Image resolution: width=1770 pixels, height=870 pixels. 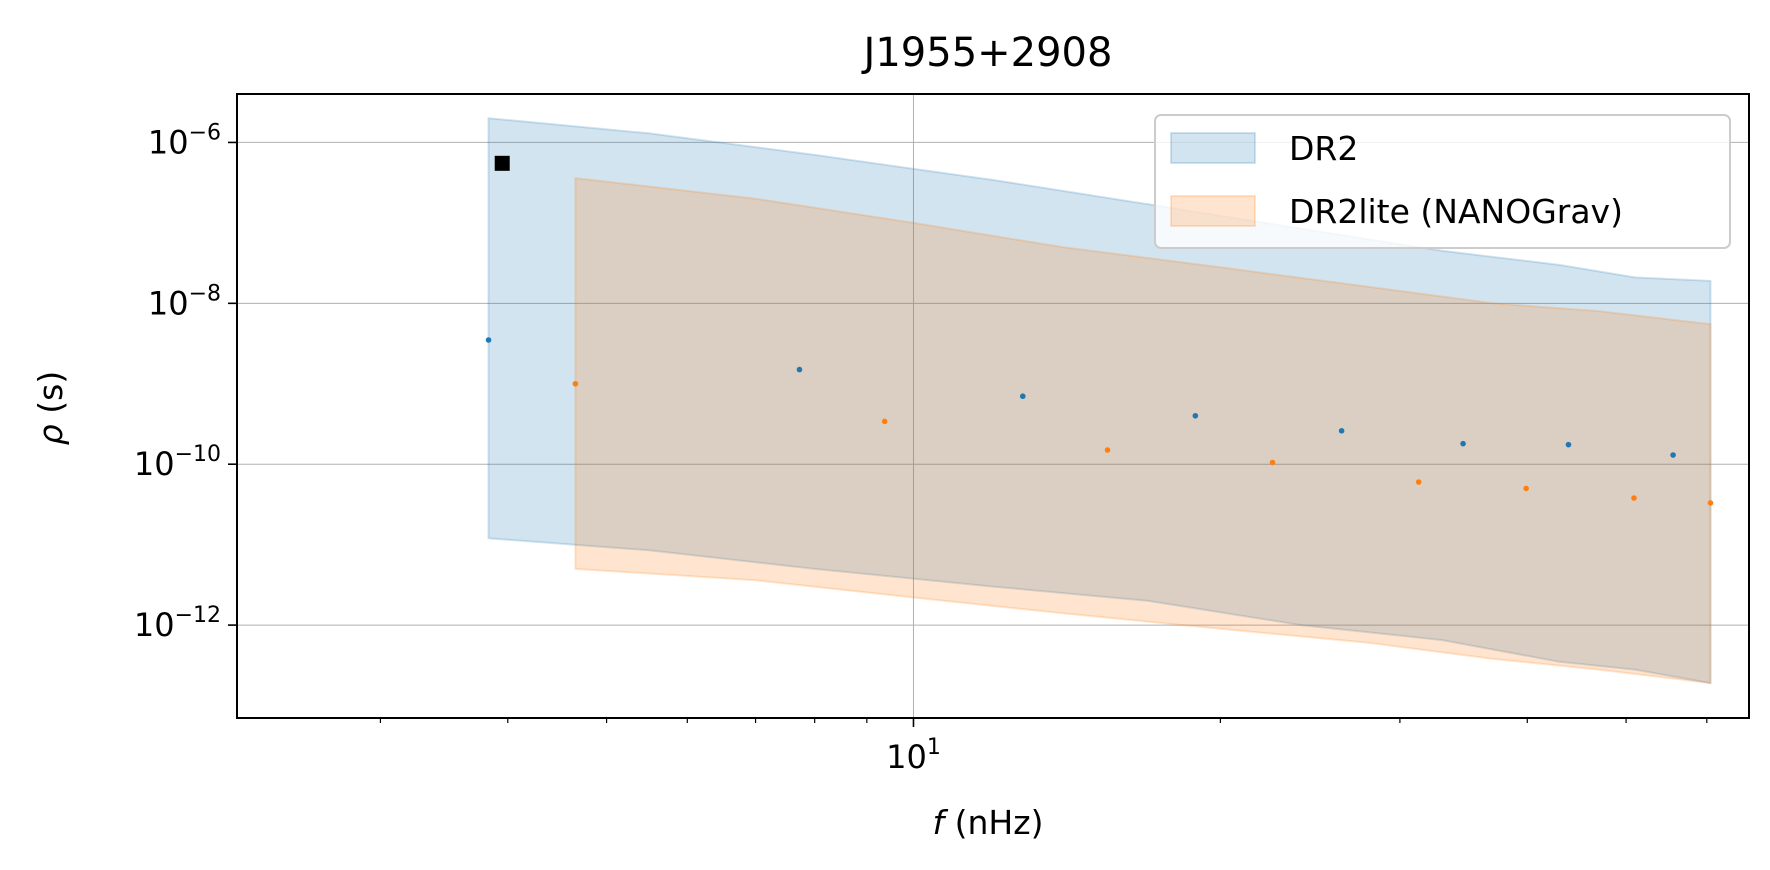 I want to click on y-tick-label: 10⁻¹⁰, so click(x=177, y=462).